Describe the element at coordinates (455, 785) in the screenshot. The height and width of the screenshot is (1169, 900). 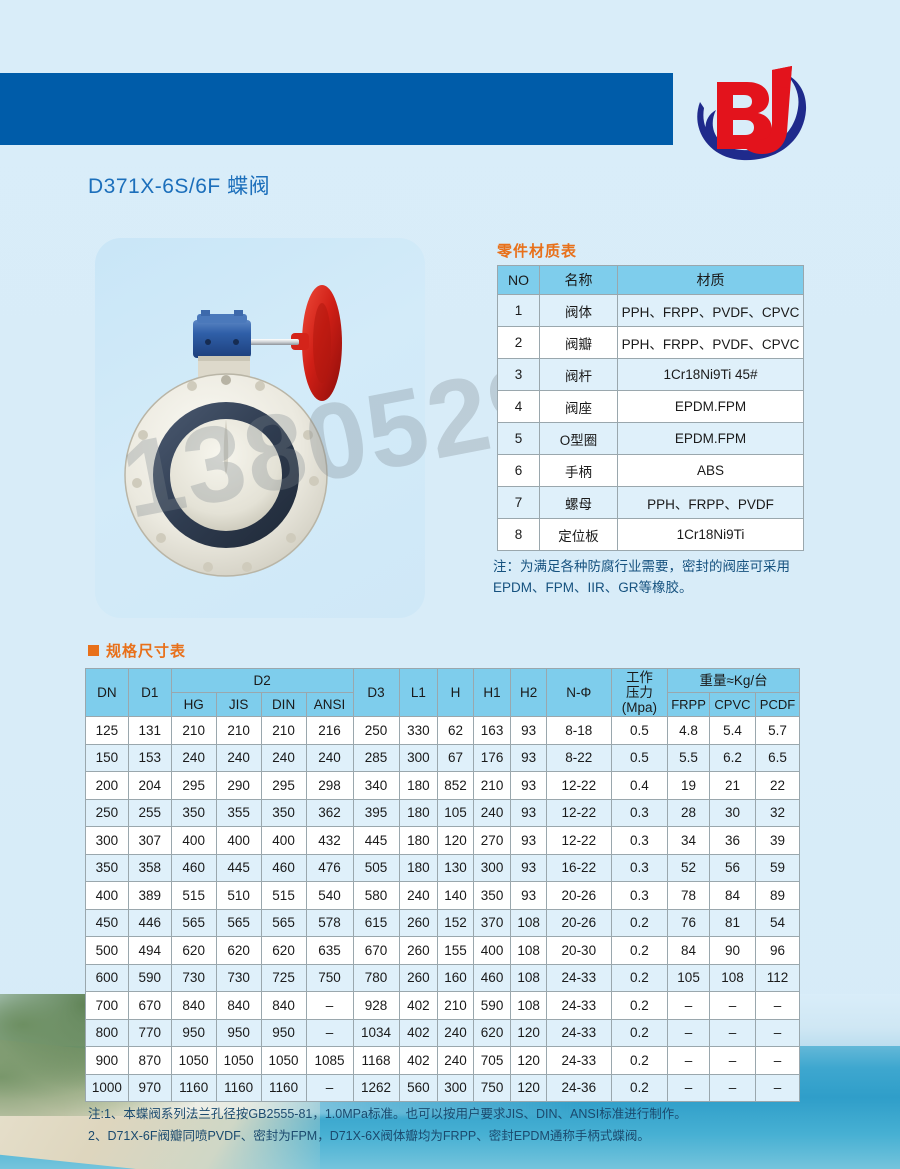
I see `spec-cell-h: 852` at that location.